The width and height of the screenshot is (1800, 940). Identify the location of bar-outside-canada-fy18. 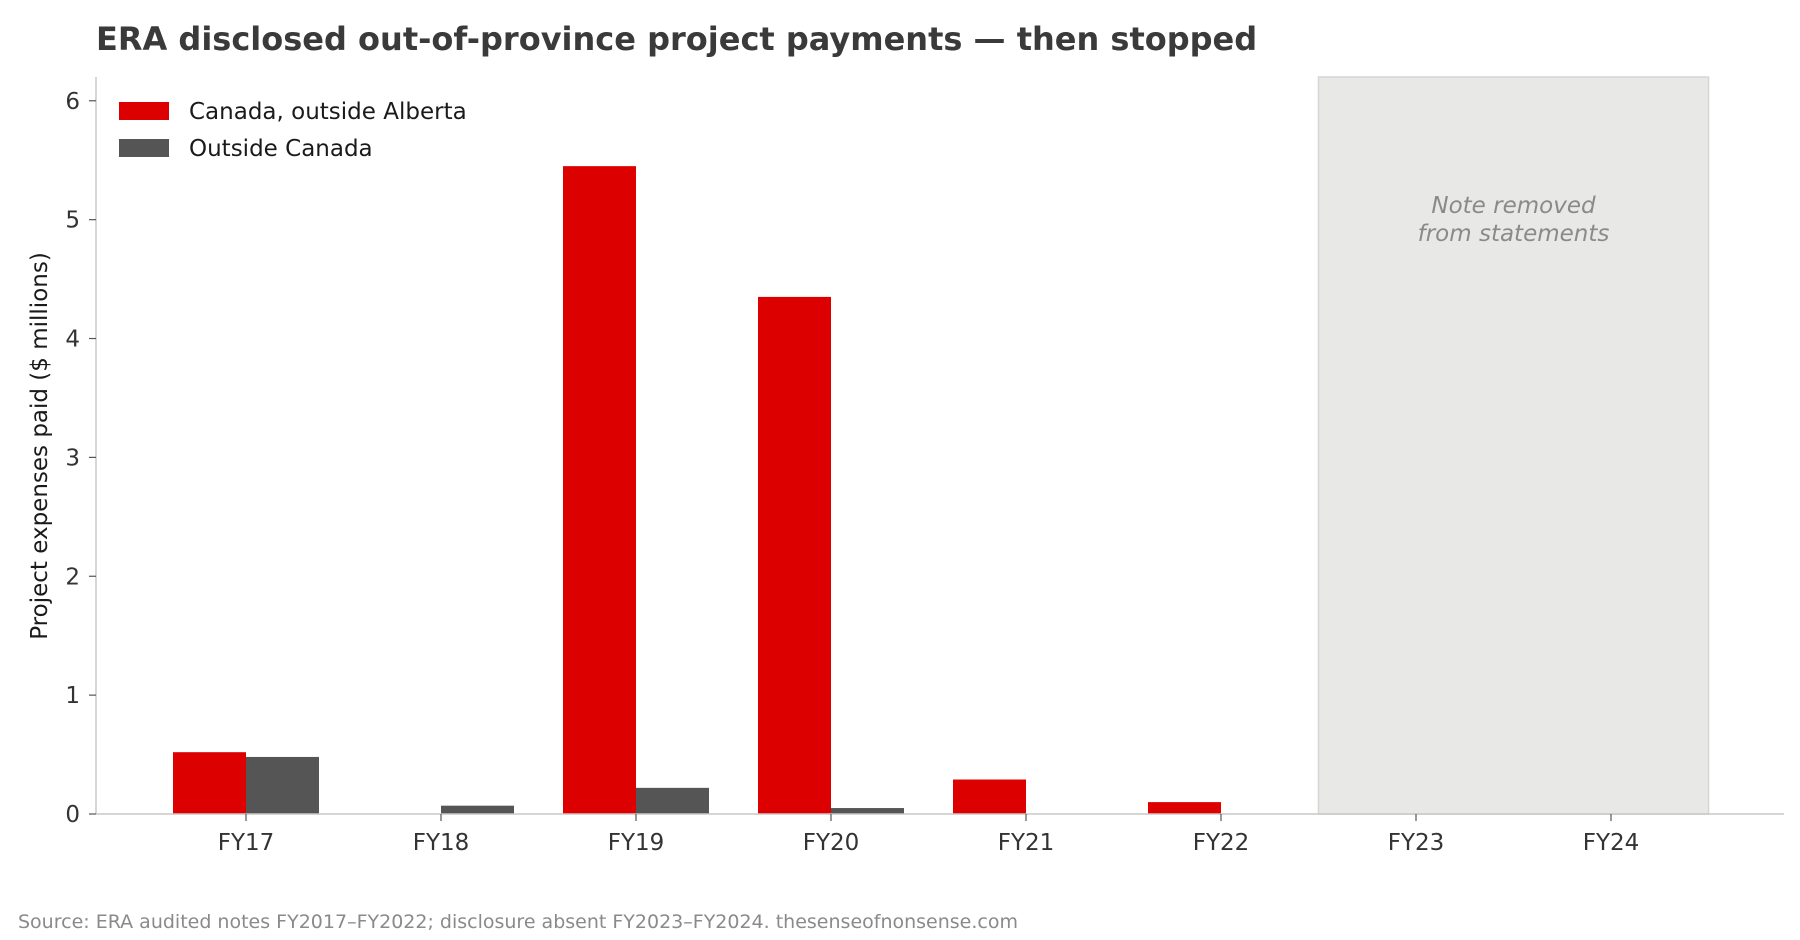
(477, 809).